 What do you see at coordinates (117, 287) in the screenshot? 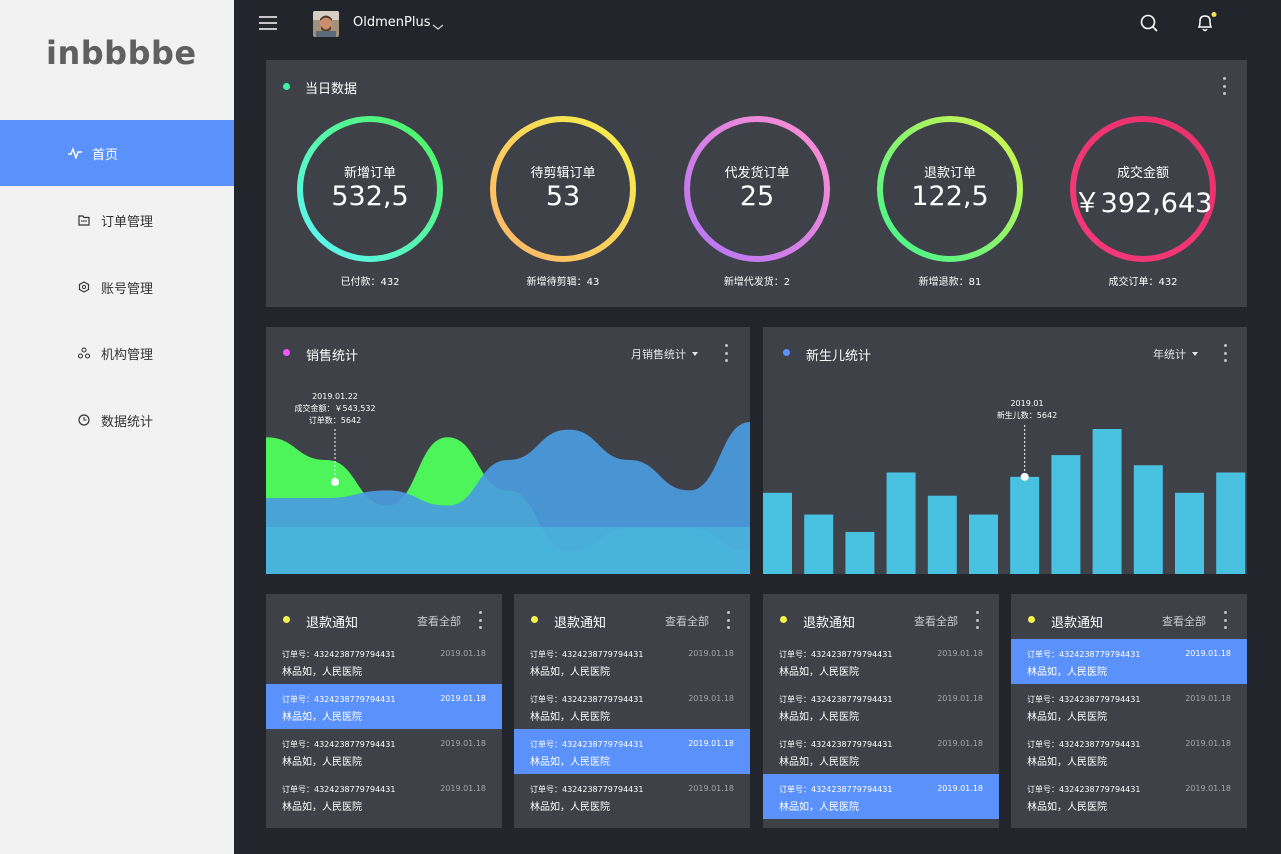
I see `sidebar-item-accounts: 账号管理` at bounding box center [117, 287].